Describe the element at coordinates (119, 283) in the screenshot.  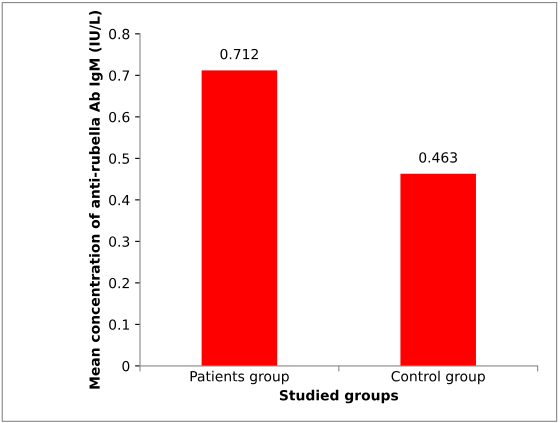
I see `y-tick-label: 0.2` at that location.